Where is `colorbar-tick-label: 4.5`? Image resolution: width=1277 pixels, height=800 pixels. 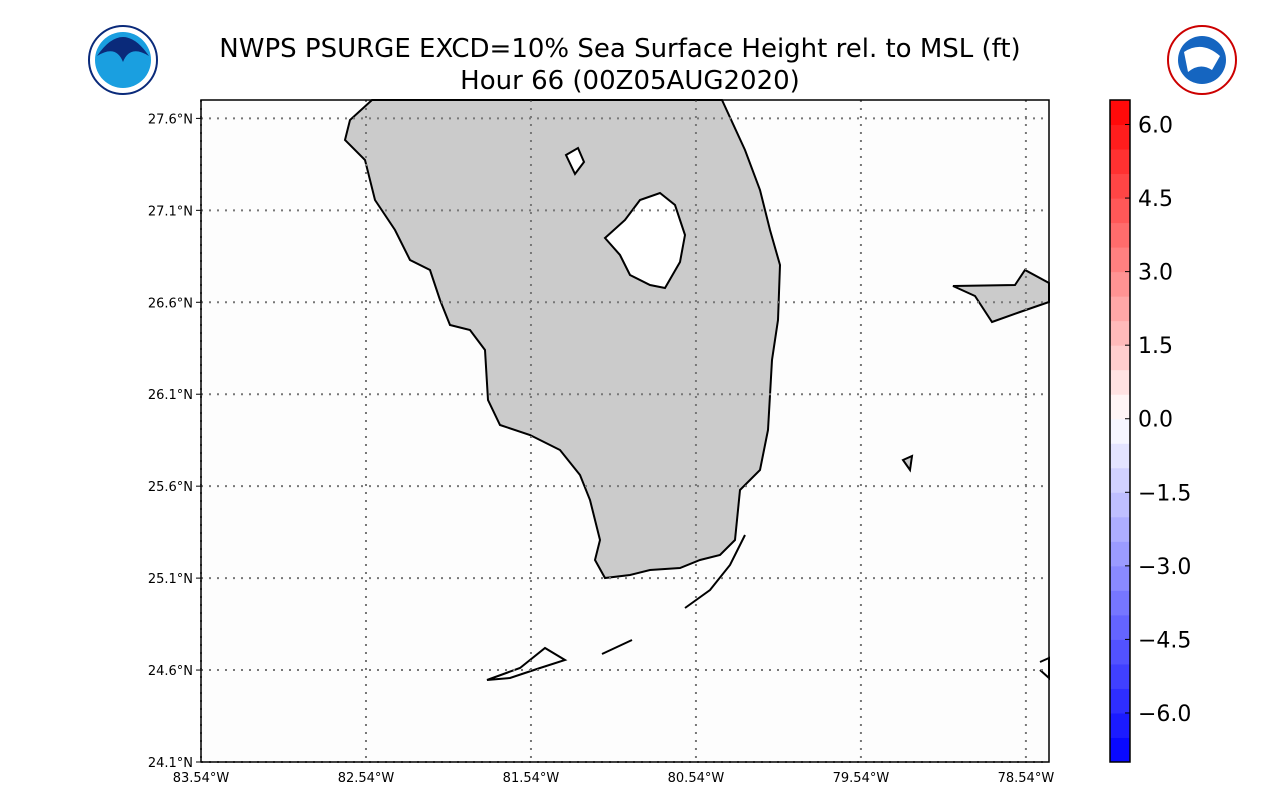 colorbar-tick-label: 4.5 is located at coordinates (1155, 199).